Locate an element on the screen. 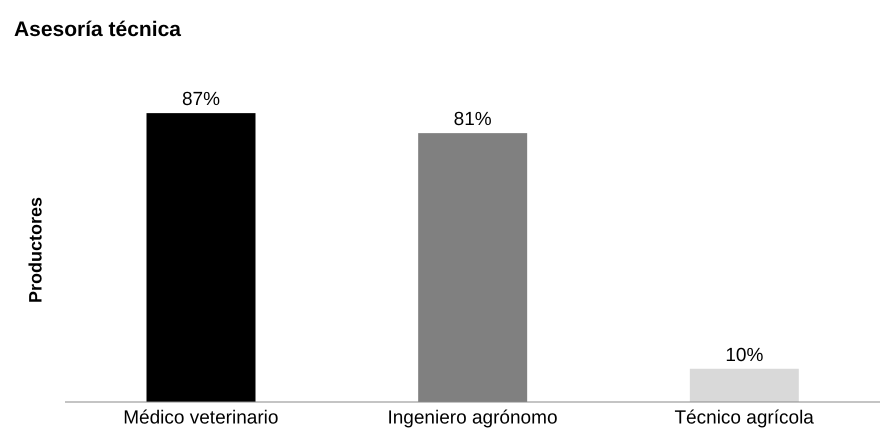 The image size is (880, 445). chart-title: Asesoría técnica is located at coordinates (97, 30).